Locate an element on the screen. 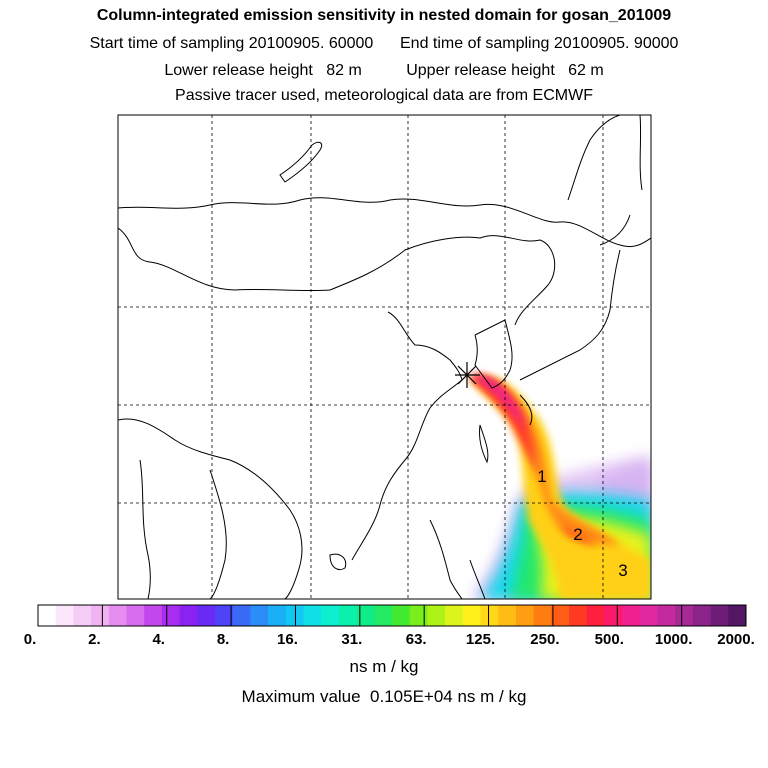  plume-label-2: 2 is located at coordinates (577, 534).